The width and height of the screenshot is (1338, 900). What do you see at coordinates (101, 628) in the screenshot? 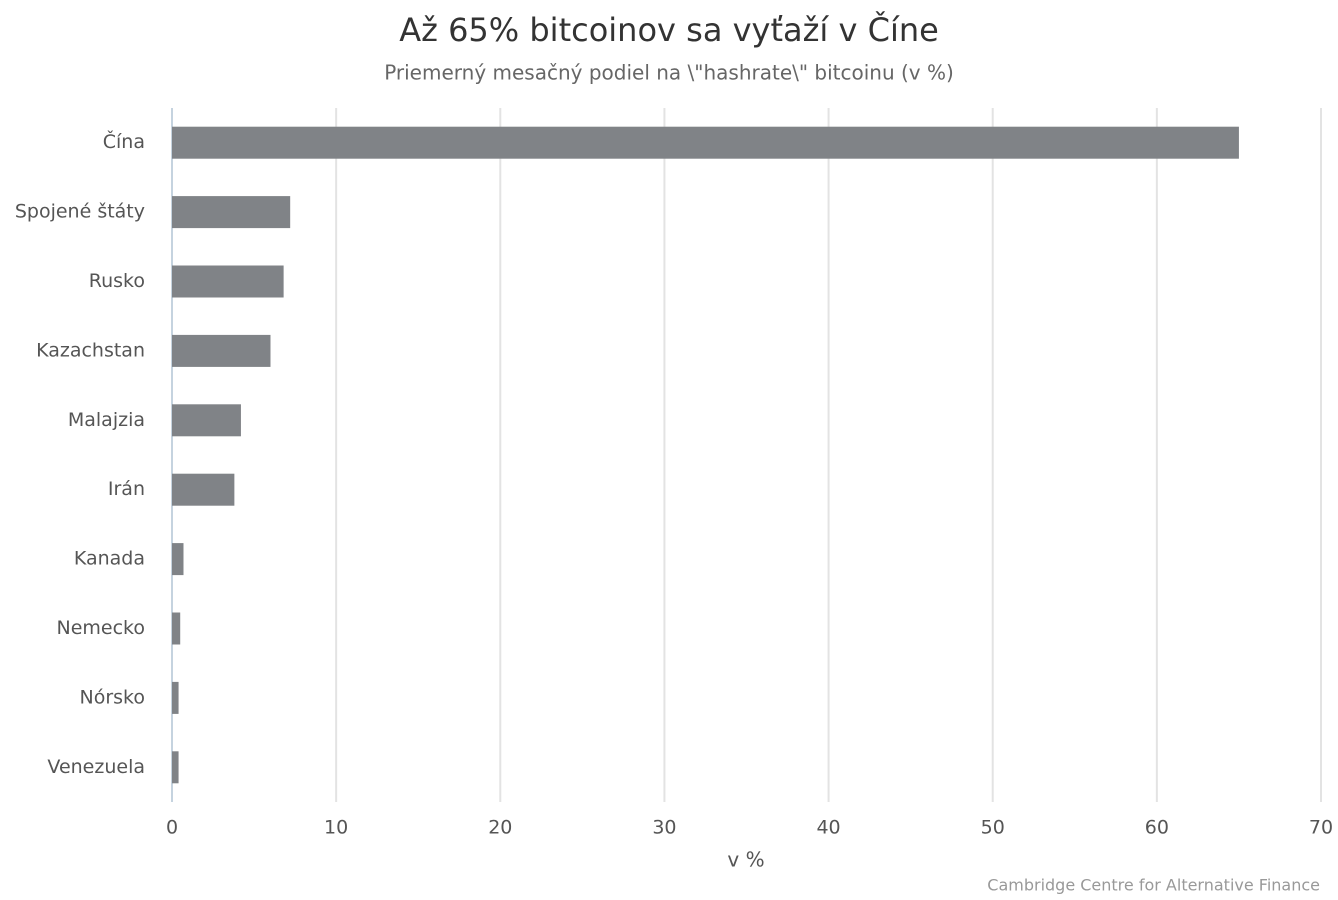
I see `y-tick-label: Nemecko` at bounding box center [101, 628].